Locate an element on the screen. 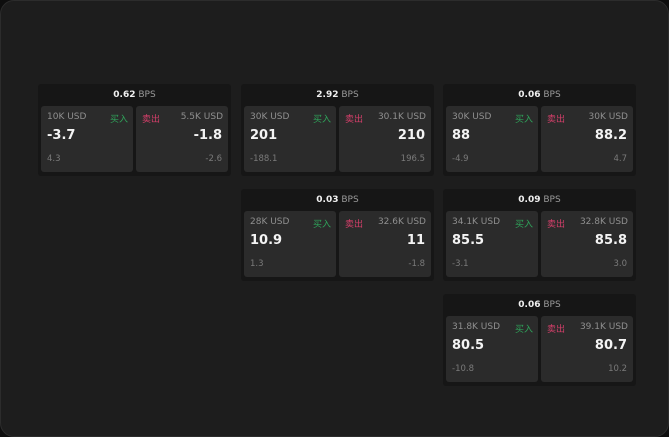  sell-tile: 卖出 32.6K USD 11 -1.8 is located at coordinates (385, 244).